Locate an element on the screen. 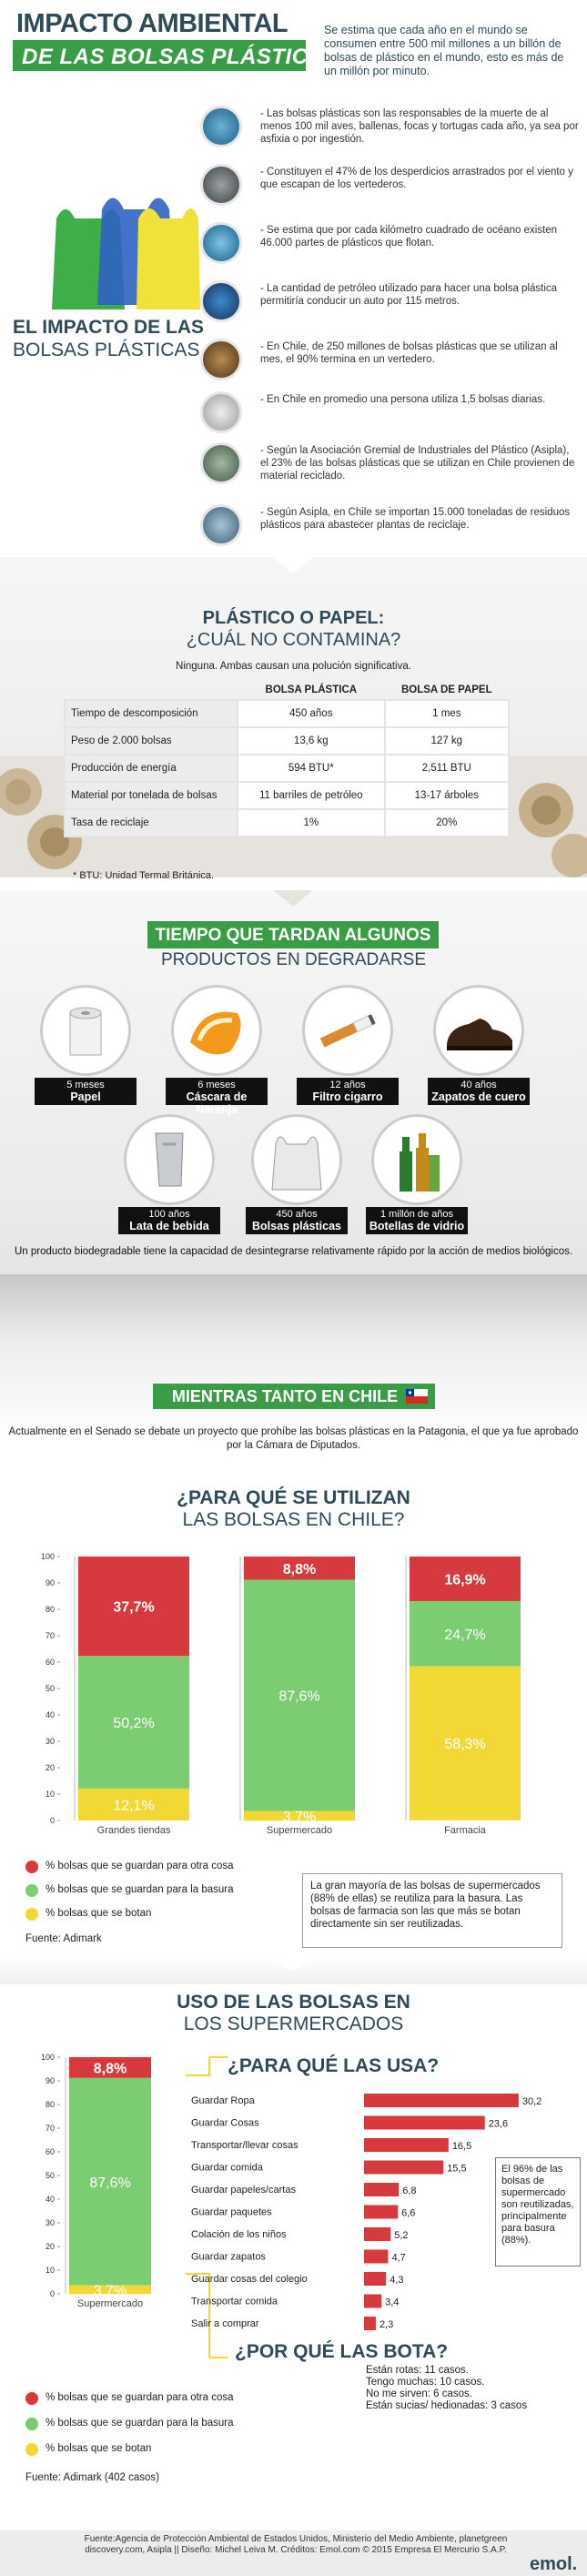 The width and height of the screenshot is (587, 2576). usage-title: ¿PARA QUÉ SE UTILIZAN is located at coordinates (293, 1497).